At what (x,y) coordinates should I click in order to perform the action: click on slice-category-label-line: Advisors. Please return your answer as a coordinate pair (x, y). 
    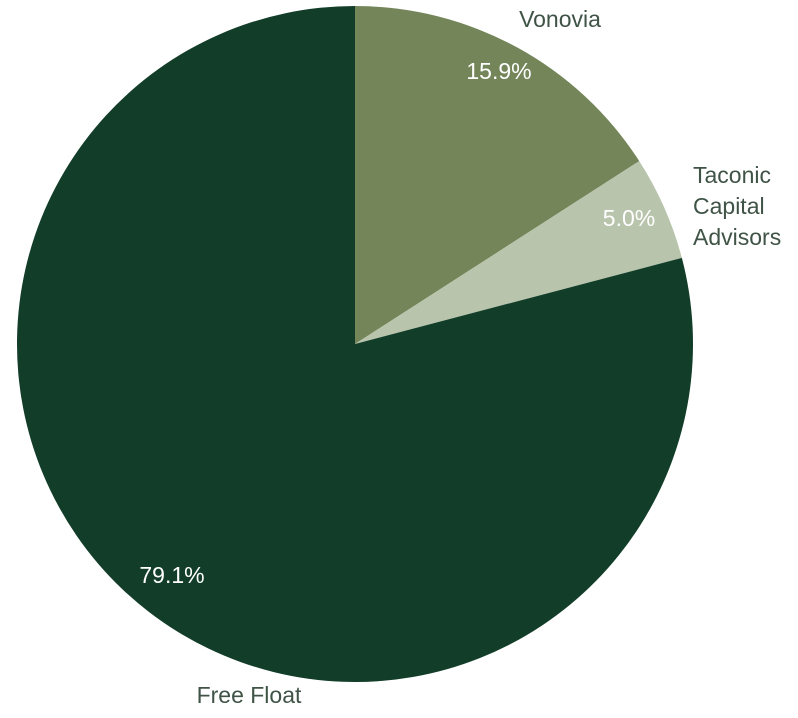
    Looking at the image, I should click on (737, 237).